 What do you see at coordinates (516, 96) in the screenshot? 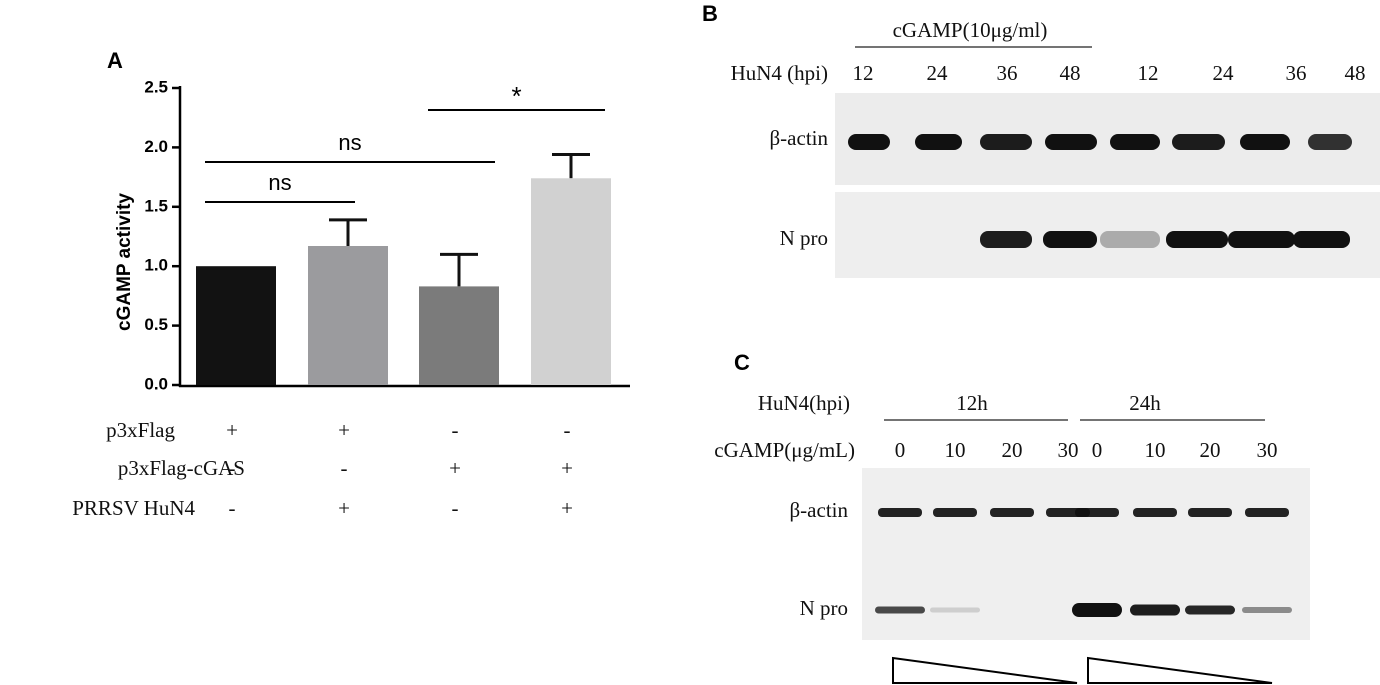
I see `significance-label: *` at bounding box center [516, 96].